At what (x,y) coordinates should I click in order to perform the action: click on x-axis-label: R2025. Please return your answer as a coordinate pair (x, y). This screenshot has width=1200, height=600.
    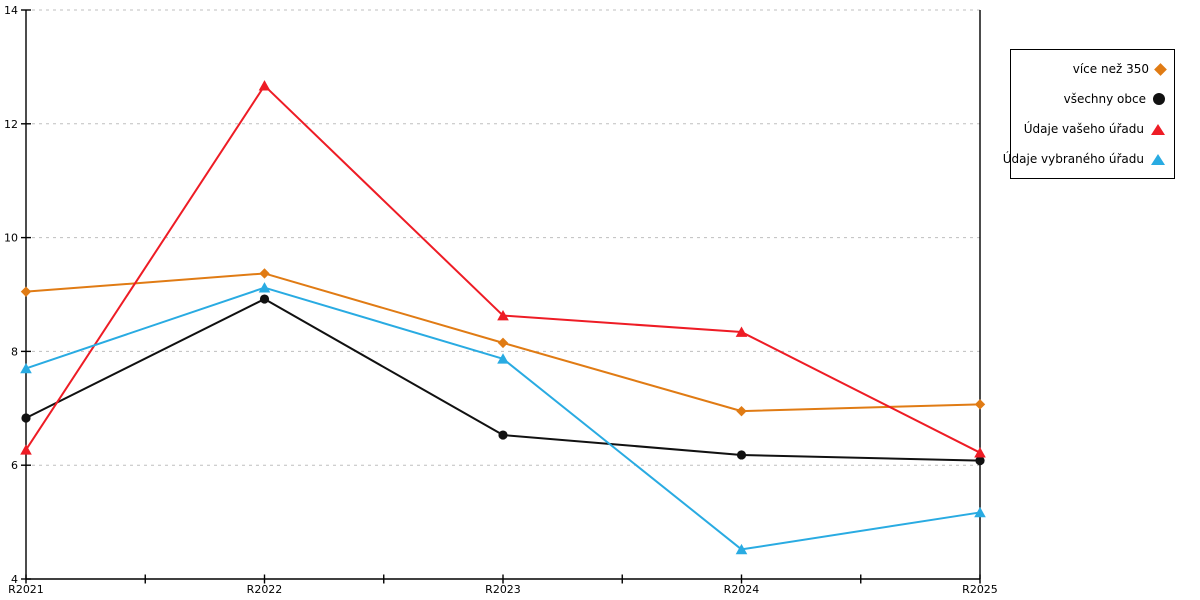
    Looking at the image, I should click on (980, 589).